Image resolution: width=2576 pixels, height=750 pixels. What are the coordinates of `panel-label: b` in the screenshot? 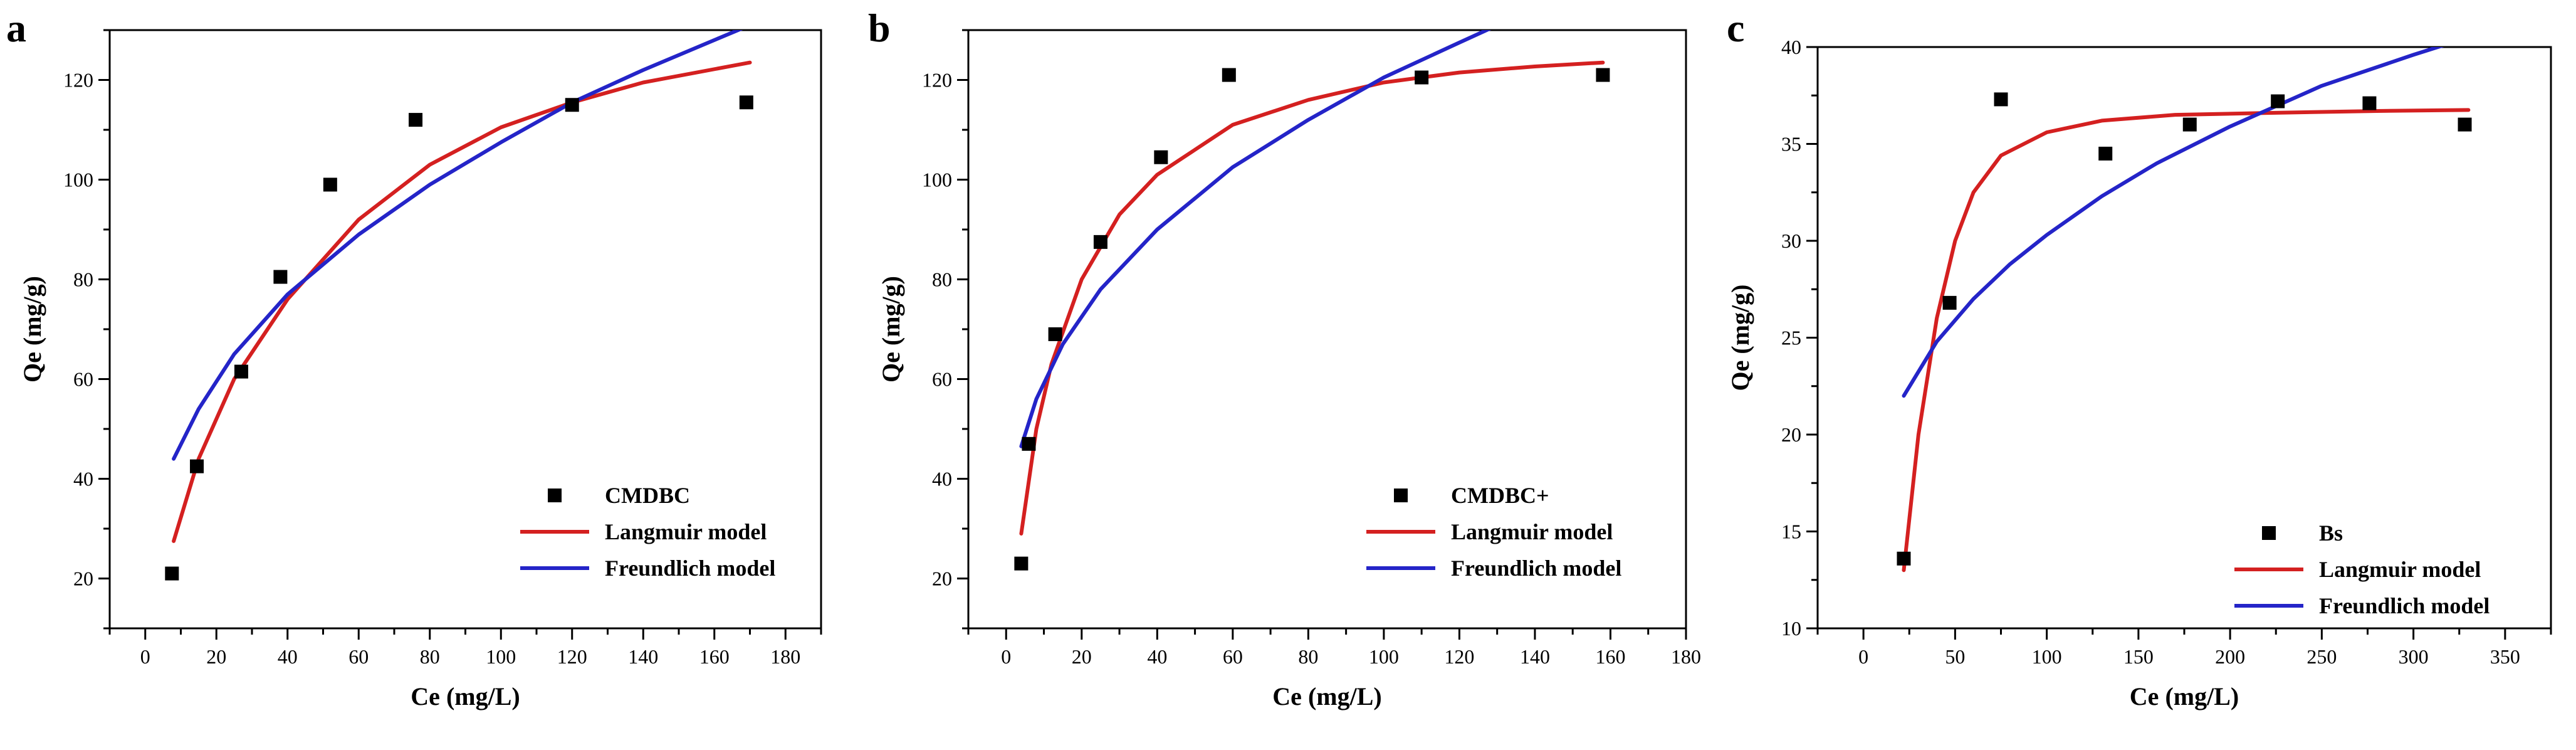 It's located at (879, 28).